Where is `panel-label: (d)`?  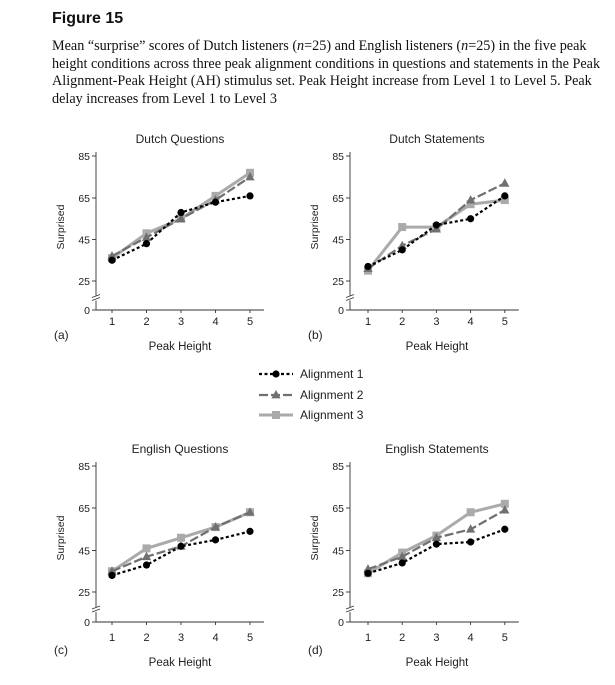 panel-label: (d) is located at coordinates (315, 650).